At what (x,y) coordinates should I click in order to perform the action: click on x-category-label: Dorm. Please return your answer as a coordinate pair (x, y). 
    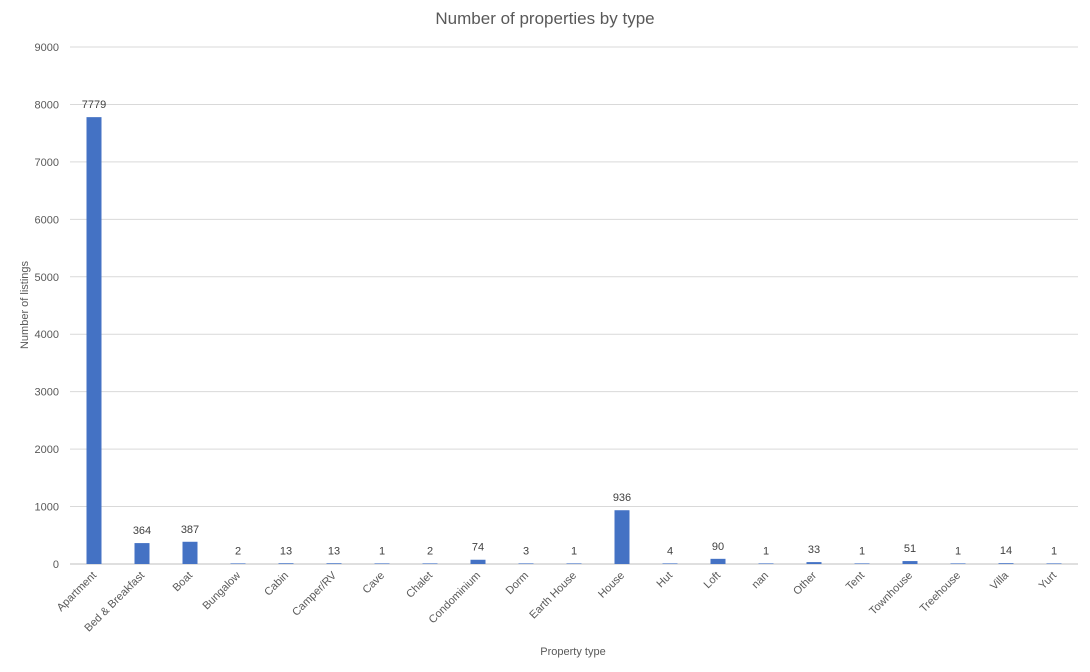
    Looking at the image, I should click on (517, 583).